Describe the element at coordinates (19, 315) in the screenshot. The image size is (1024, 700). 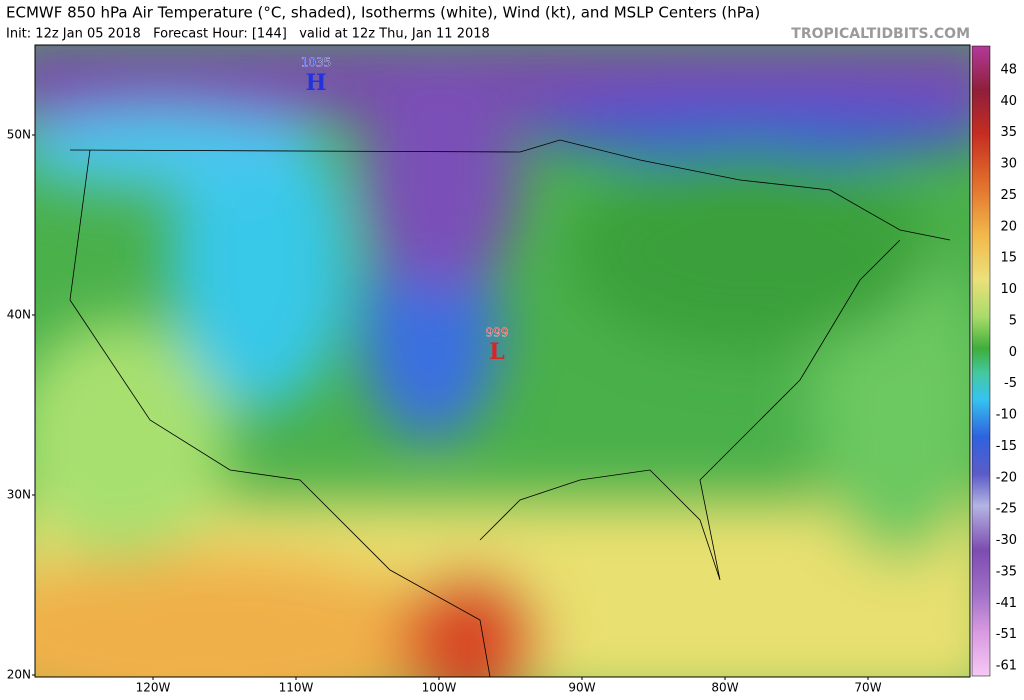
I see `lat-label: 40N` at that location.